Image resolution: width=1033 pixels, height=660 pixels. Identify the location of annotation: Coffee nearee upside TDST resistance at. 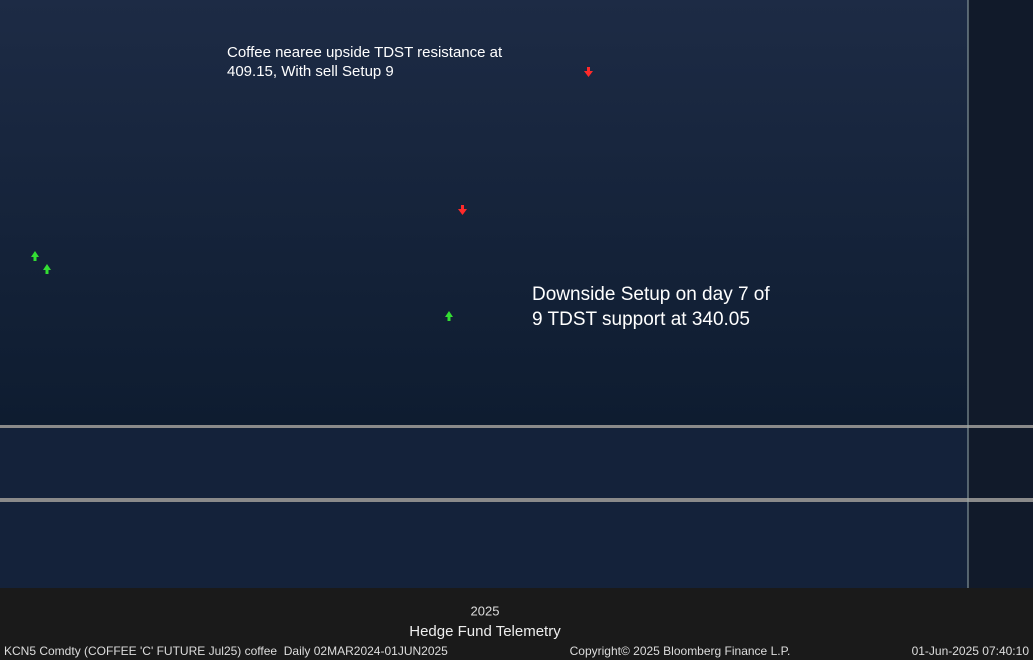
(365, 52).